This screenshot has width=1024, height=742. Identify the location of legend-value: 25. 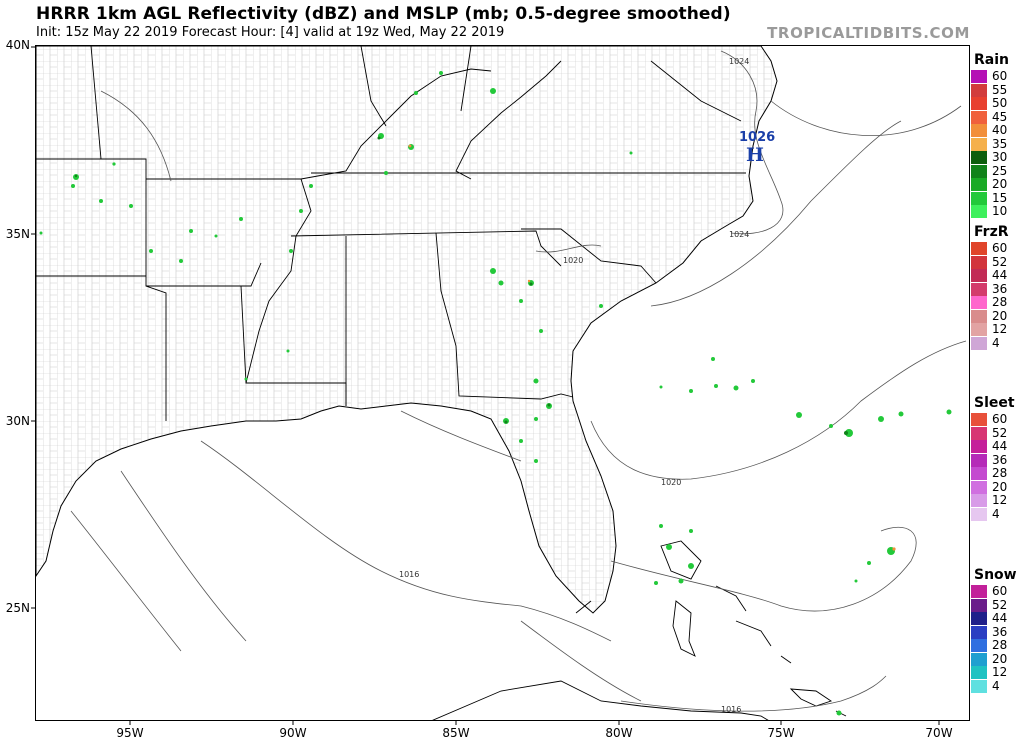
(1000, 170).